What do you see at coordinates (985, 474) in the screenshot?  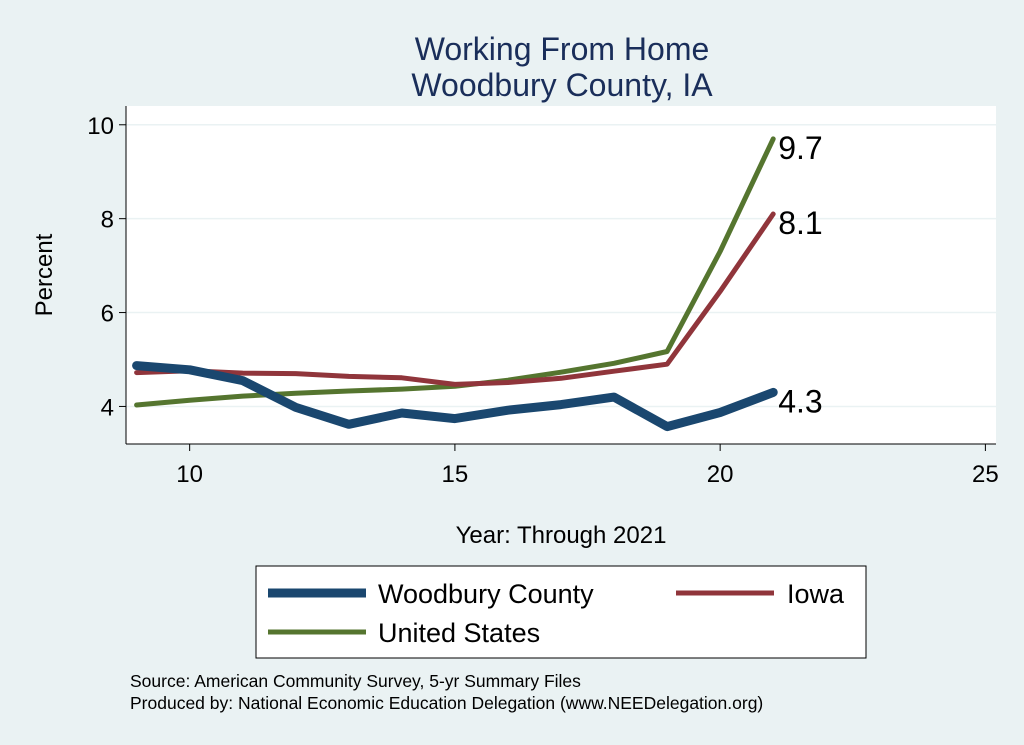 I see `x-tick-label-25: 25` at bounding box center [985, 474].